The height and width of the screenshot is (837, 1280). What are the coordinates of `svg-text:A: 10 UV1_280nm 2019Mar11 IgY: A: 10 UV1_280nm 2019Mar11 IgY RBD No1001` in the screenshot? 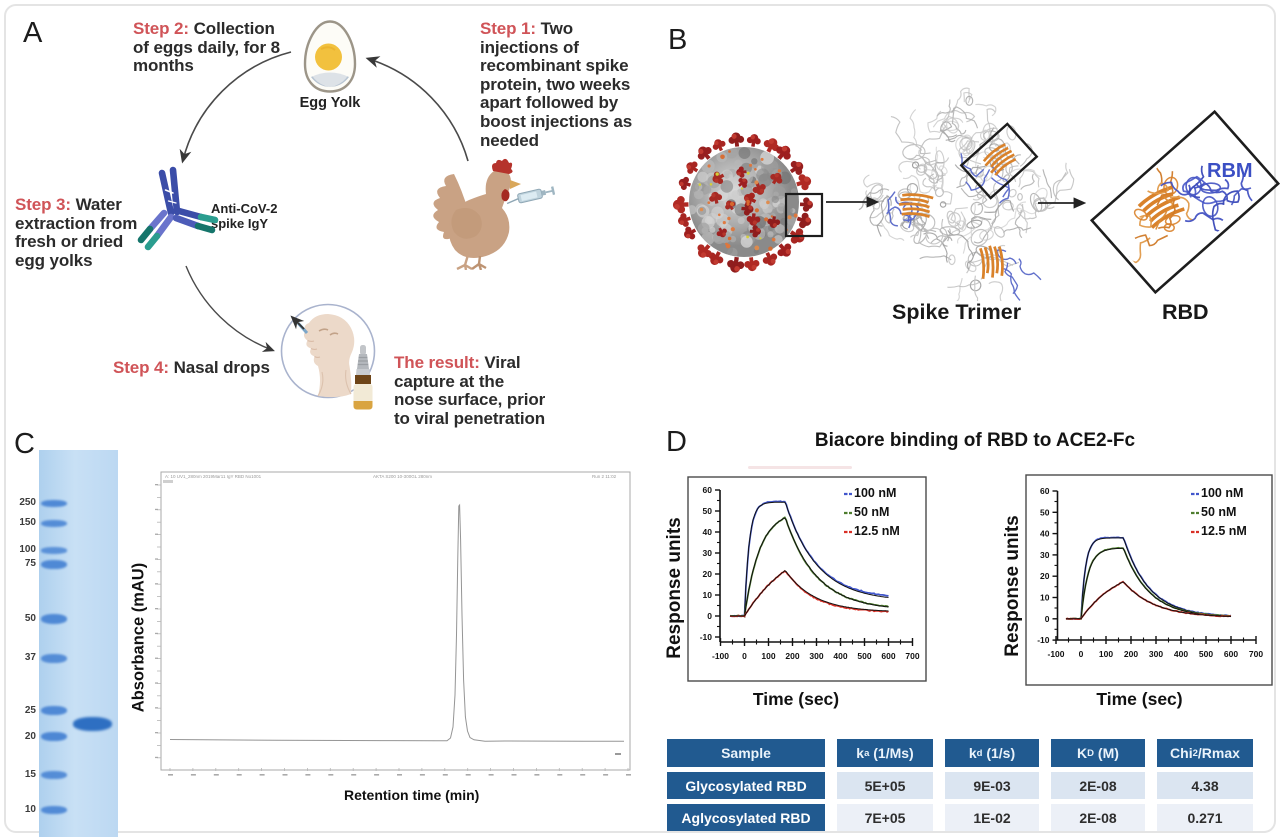 It's located at (213, 476).